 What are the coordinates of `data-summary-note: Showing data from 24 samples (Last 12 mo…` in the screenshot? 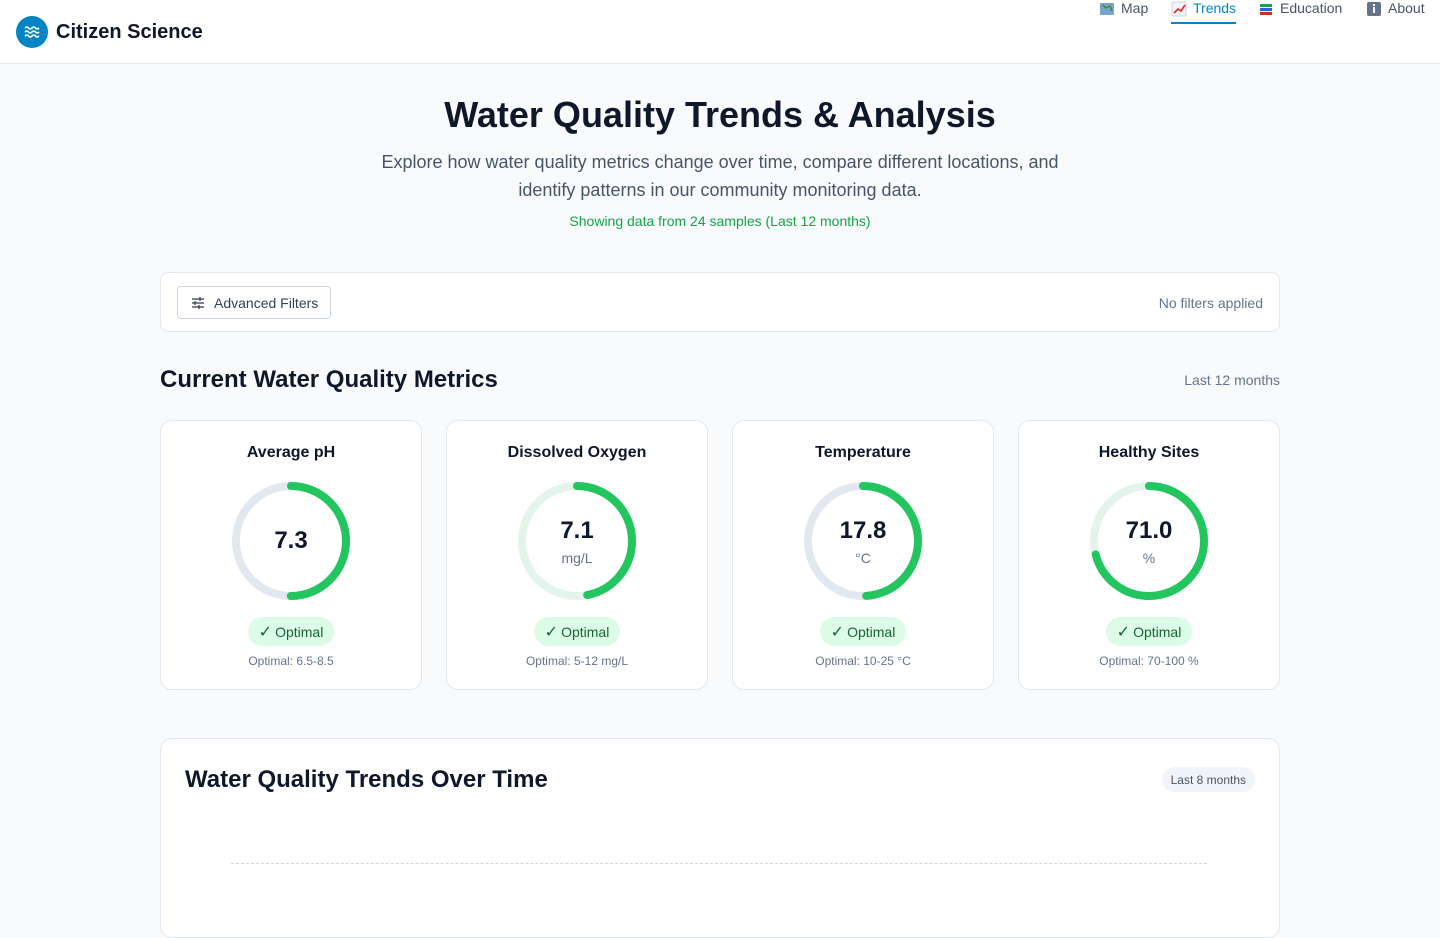 It's located at (720, 221).